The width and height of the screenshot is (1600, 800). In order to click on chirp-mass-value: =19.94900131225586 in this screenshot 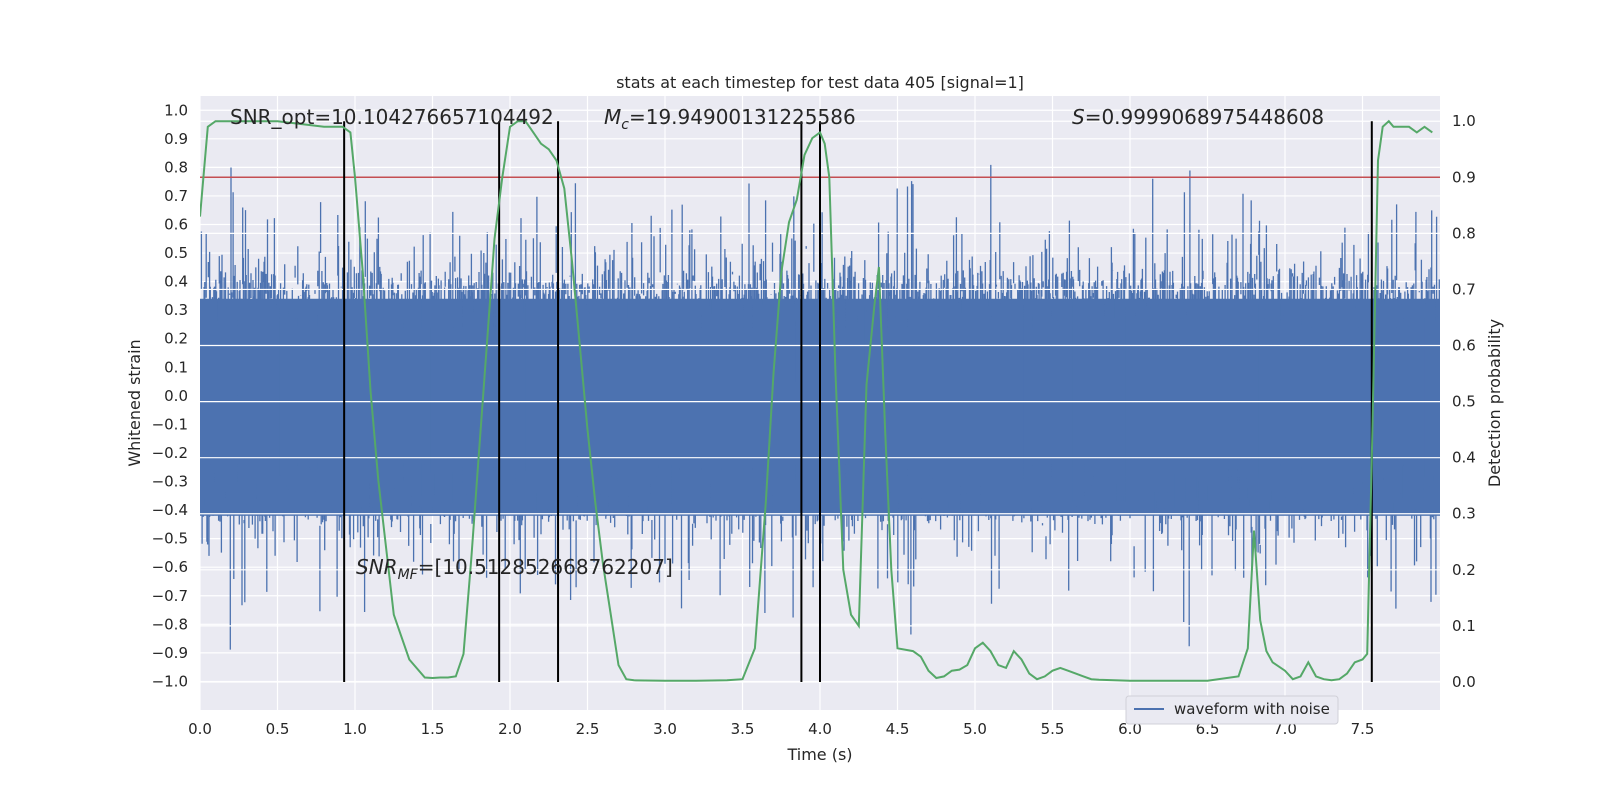, I will do `click(742, 117)`.